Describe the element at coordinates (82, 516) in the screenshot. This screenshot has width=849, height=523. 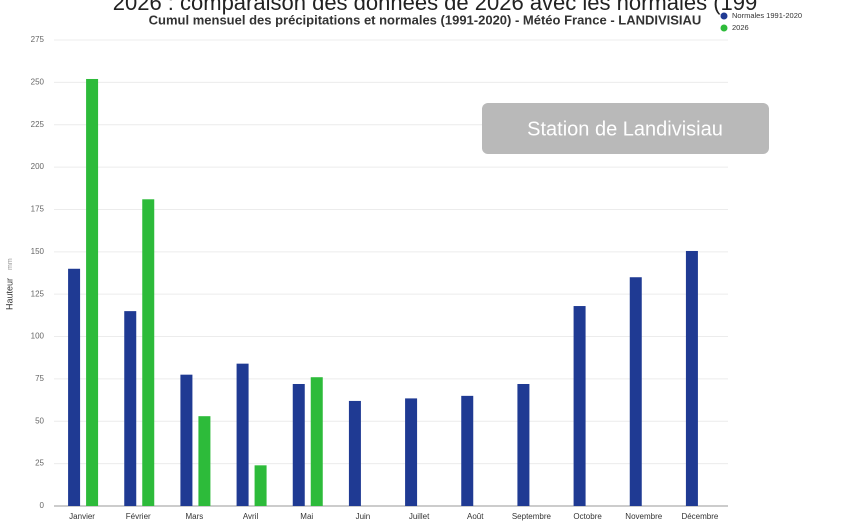
I see `x-tick-label: Janvier` at that location.